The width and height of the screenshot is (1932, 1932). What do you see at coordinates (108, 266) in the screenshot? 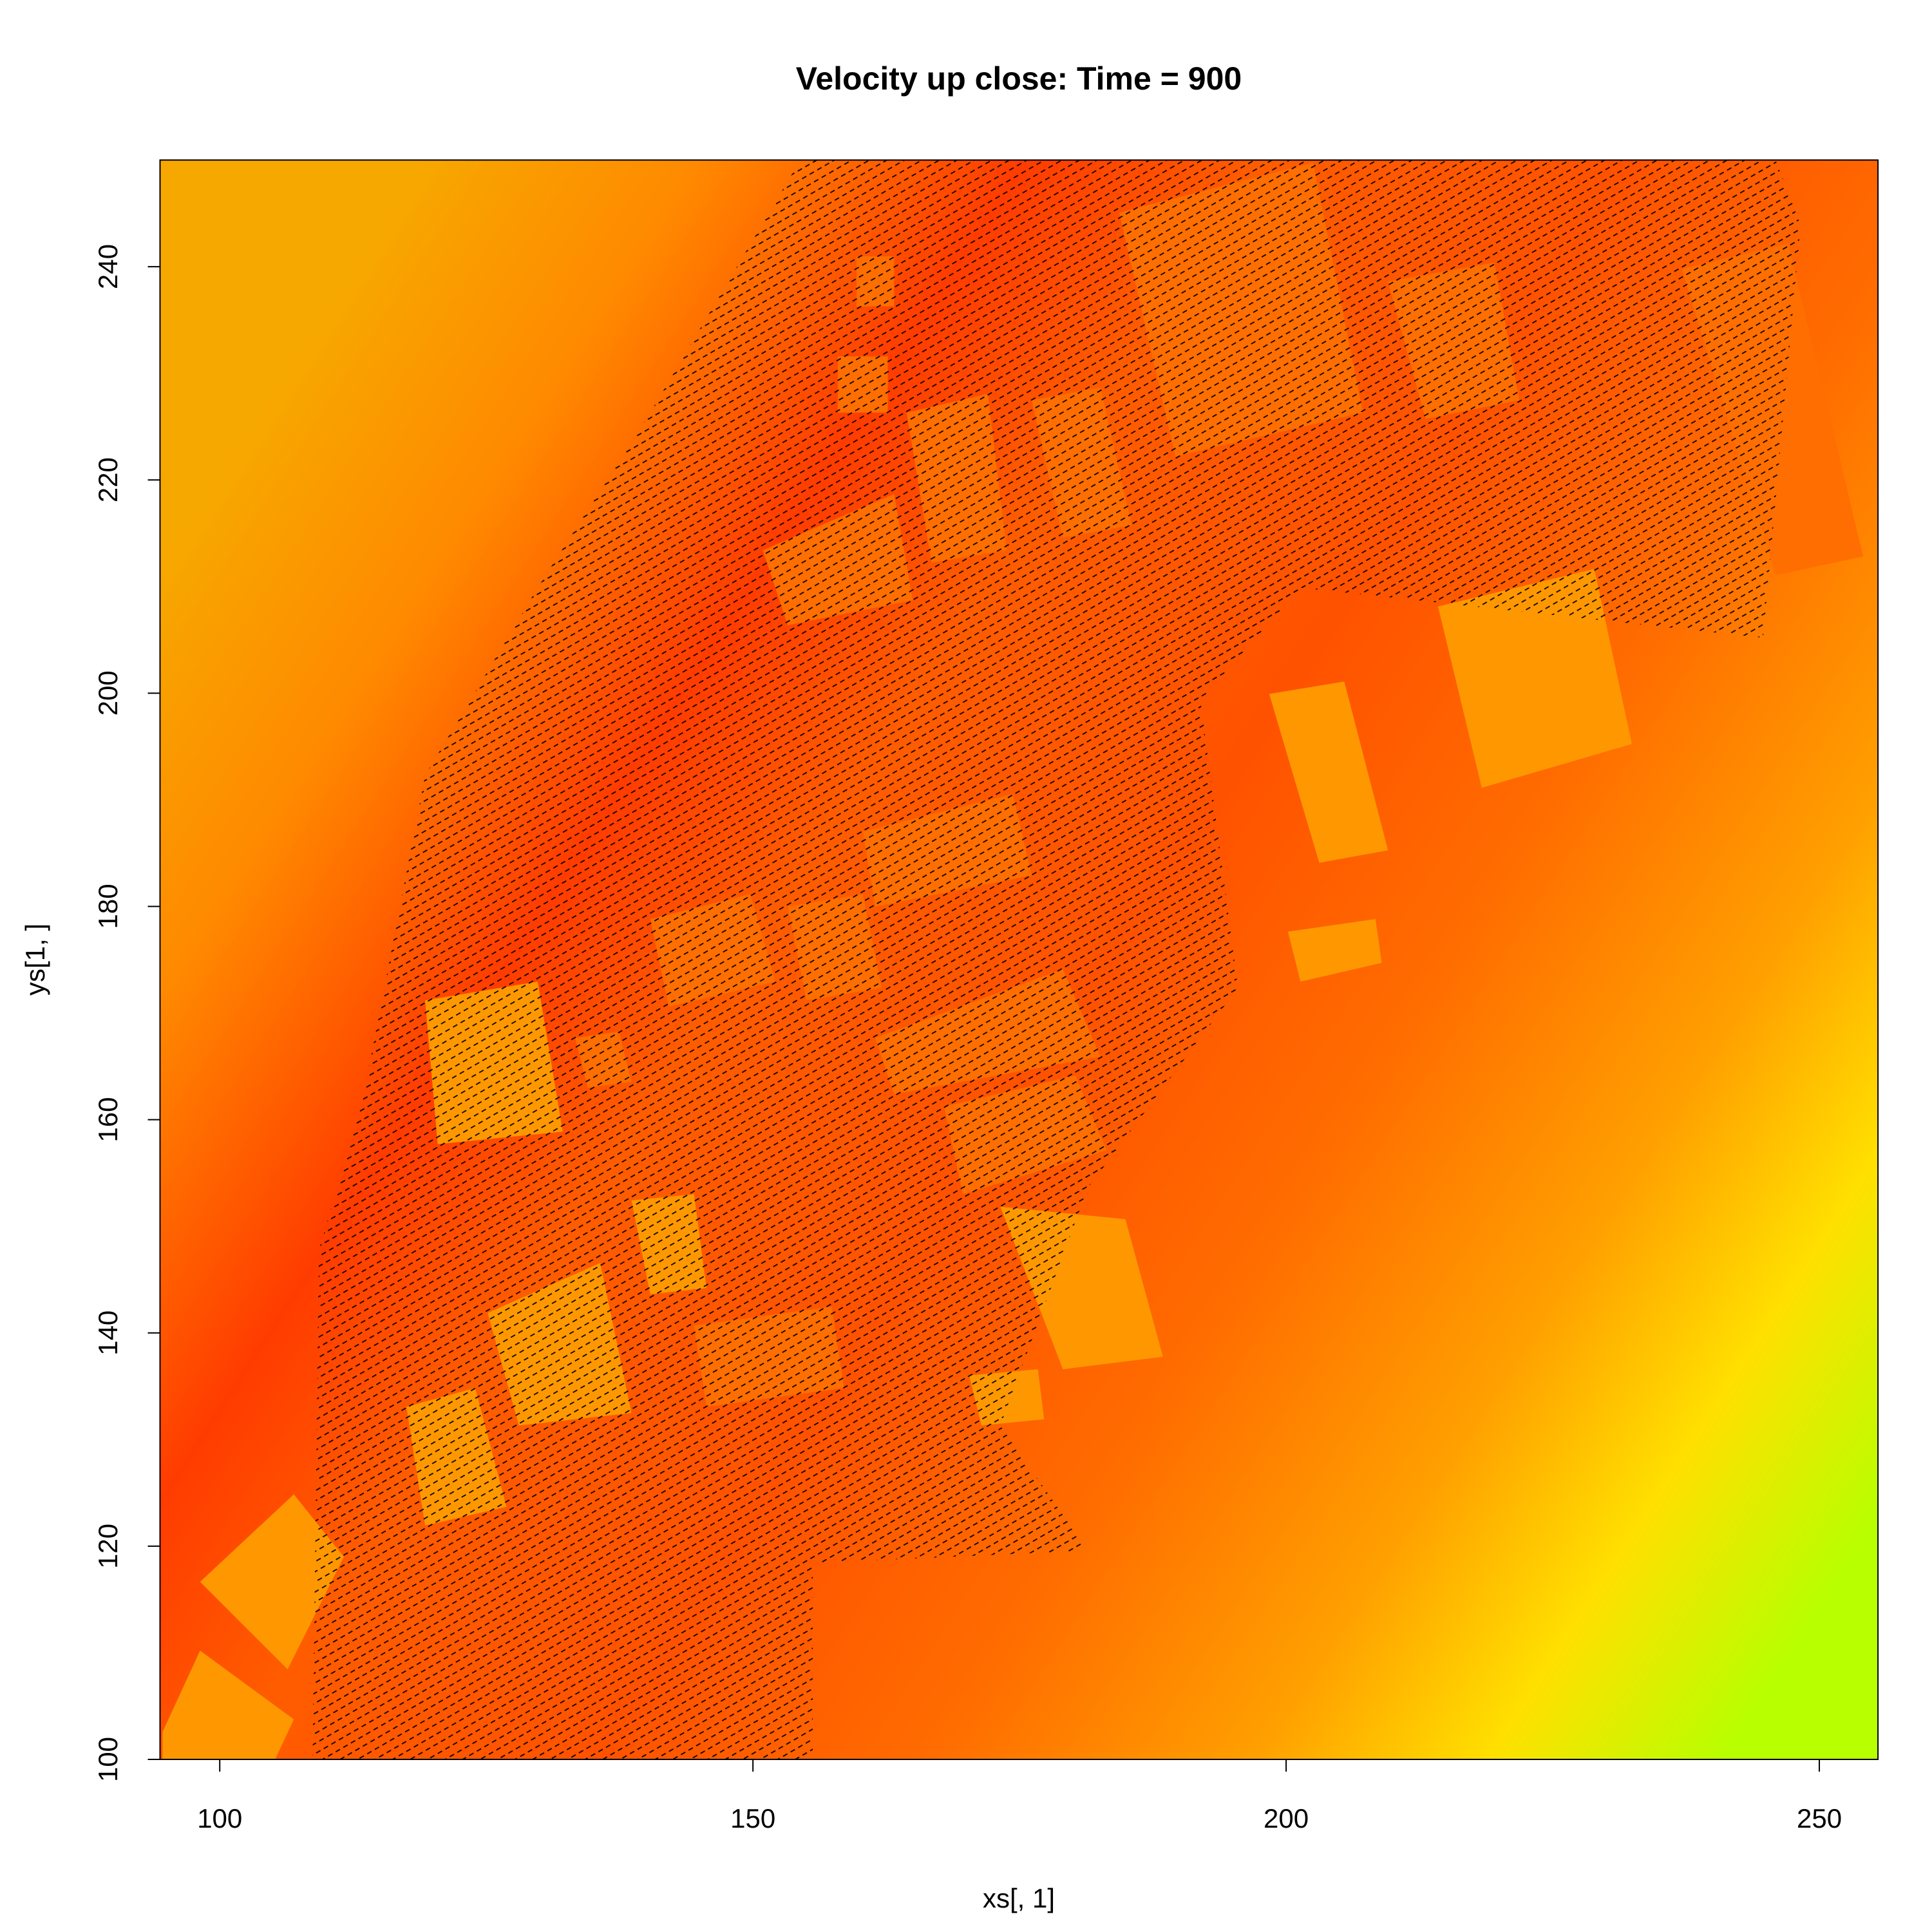
I see `y-tick-label: 240` at bounding box center [108, 266].